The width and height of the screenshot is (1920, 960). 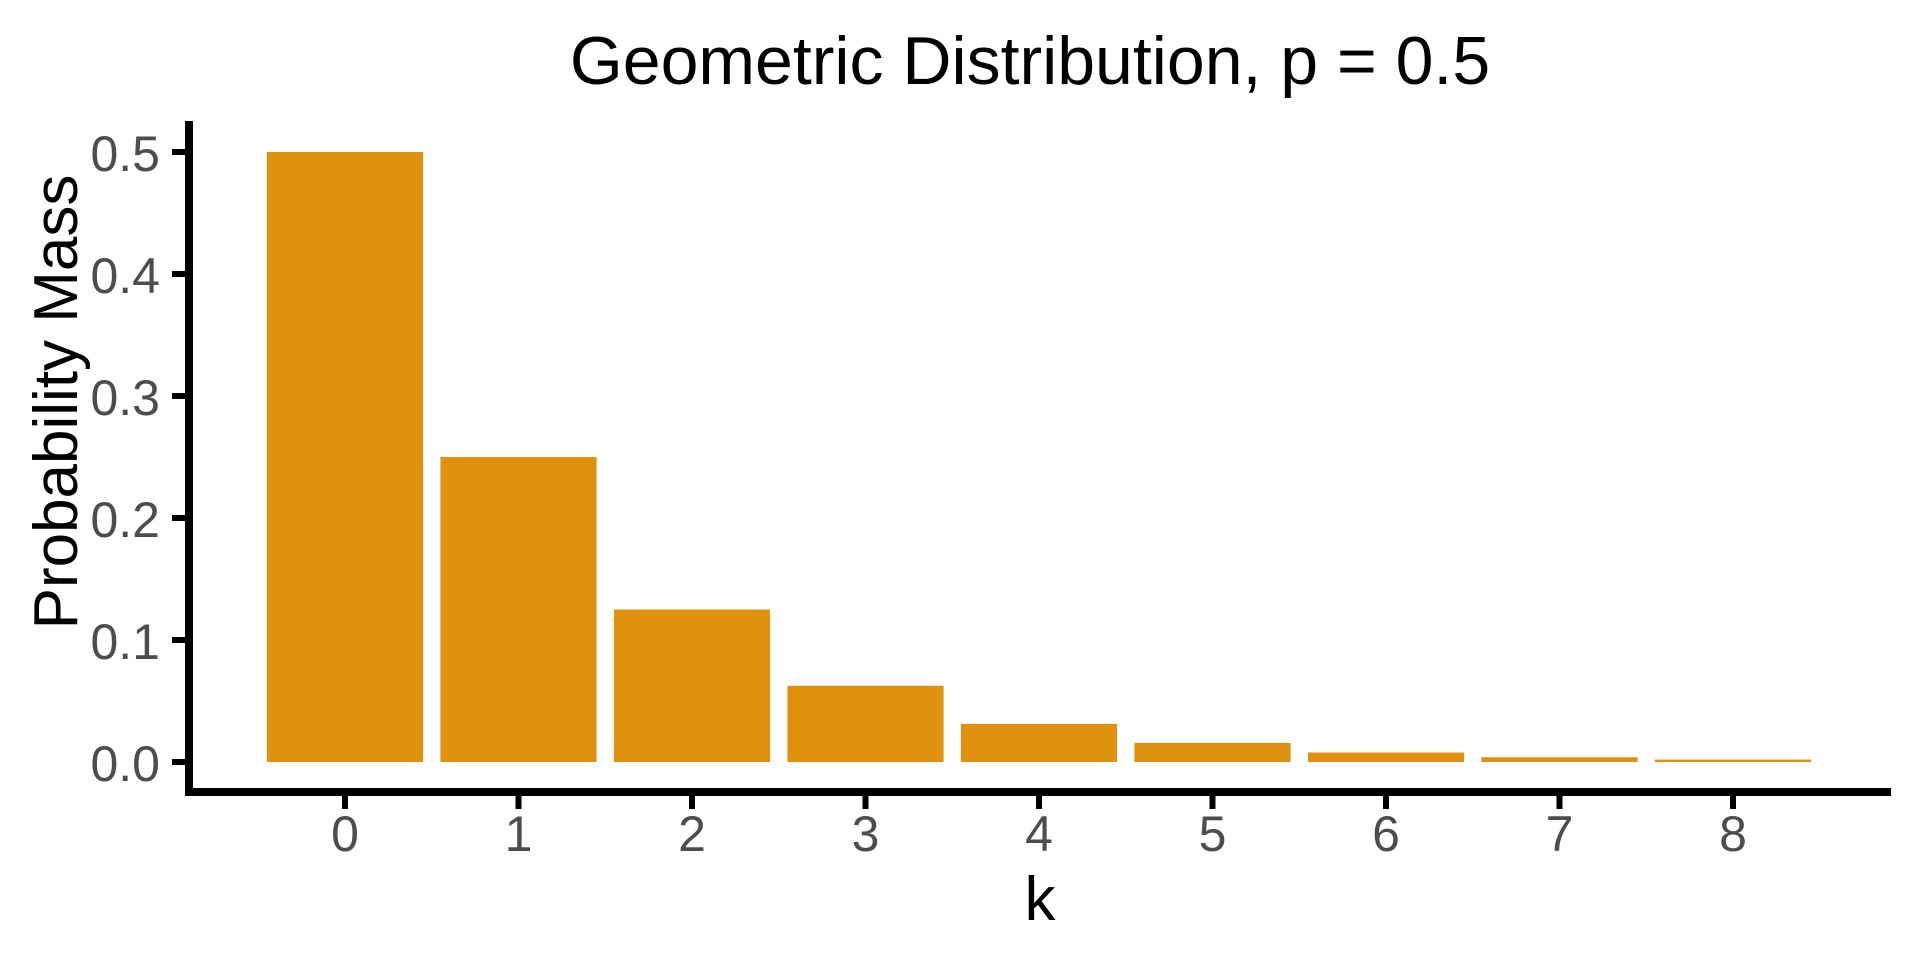 I want to click on chart-title: Geometric Distribution, p = 0.5, so click(x=1030, y=61).